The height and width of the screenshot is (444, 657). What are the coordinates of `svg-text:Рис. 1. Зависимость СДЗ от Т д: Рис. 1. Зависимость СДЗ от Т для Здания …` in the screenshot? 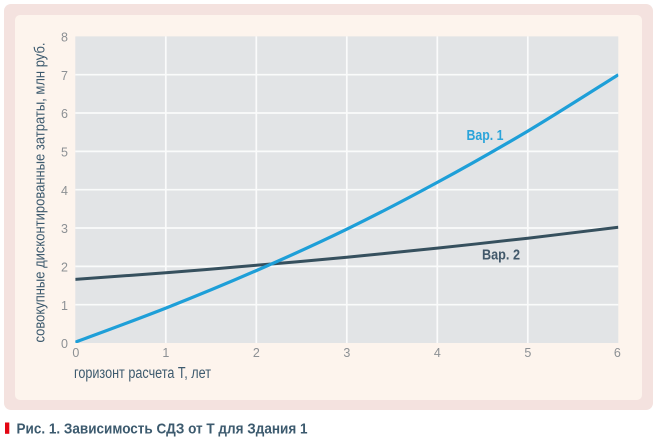 It's located at (162, 429).